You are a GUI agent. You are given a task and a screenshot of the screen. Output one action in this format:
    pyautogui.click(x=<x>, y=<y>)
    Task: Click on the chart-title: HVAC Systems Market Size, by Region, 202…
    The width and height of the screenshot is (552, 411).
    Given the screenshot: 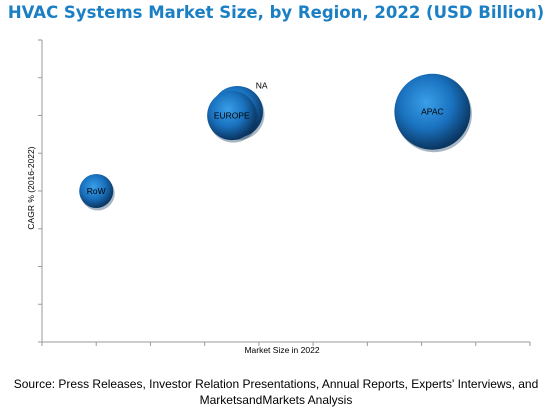 What is the action you would take?
    pyautogui.click(x=276, y=12)
    